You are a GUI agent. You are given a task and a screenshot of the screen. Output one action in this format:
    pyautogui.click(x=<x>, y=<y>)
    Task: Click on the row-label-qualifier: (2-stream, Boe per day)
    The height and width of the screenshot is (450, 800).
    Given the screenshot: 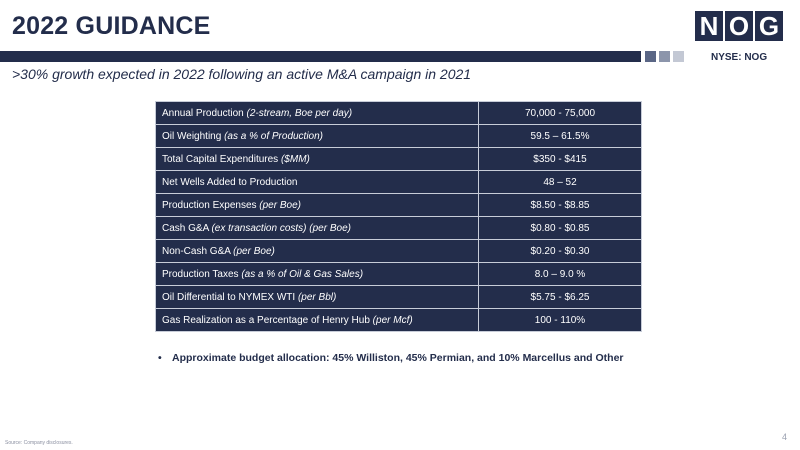 What is the action you would take?
    pyautogui.click(x=299, y=113)
    